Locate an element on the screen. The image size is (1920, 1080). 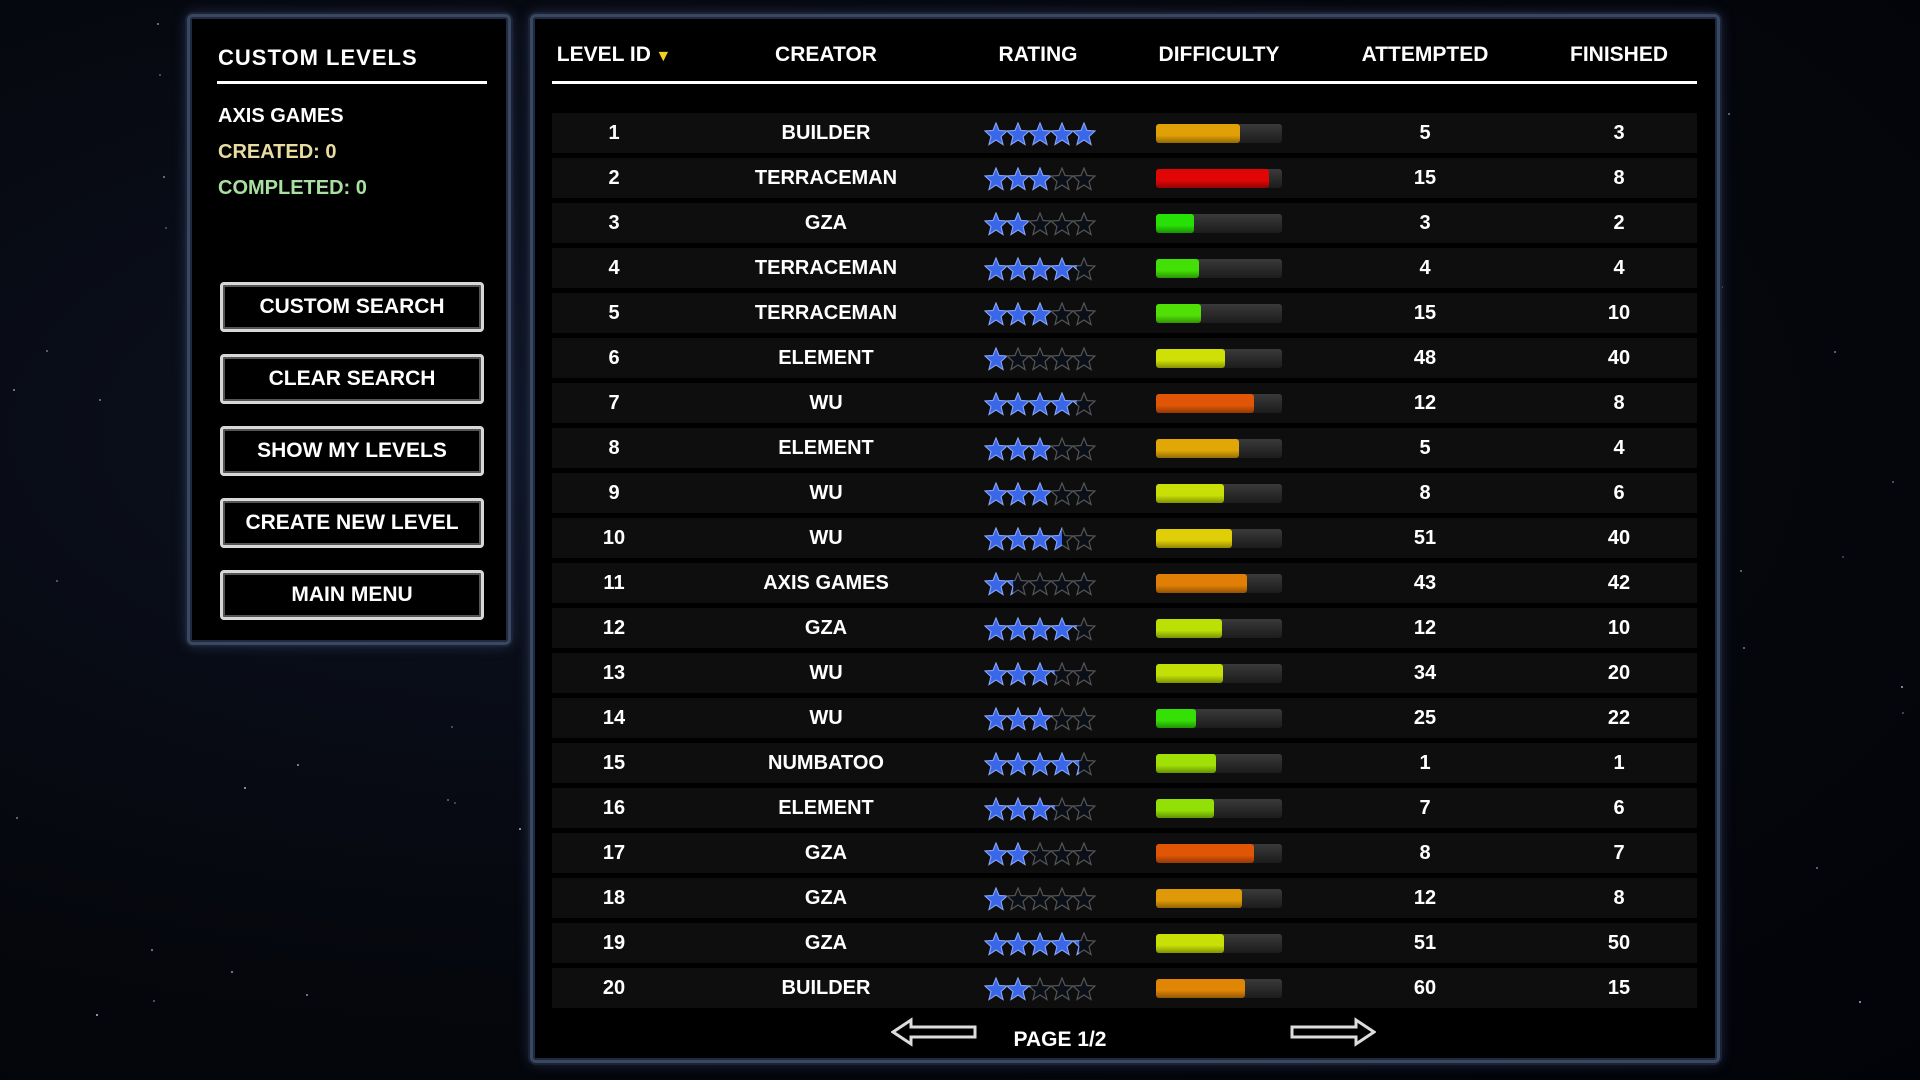
sort-arrow-icon: ▼ is located at coordinates (661, 56).